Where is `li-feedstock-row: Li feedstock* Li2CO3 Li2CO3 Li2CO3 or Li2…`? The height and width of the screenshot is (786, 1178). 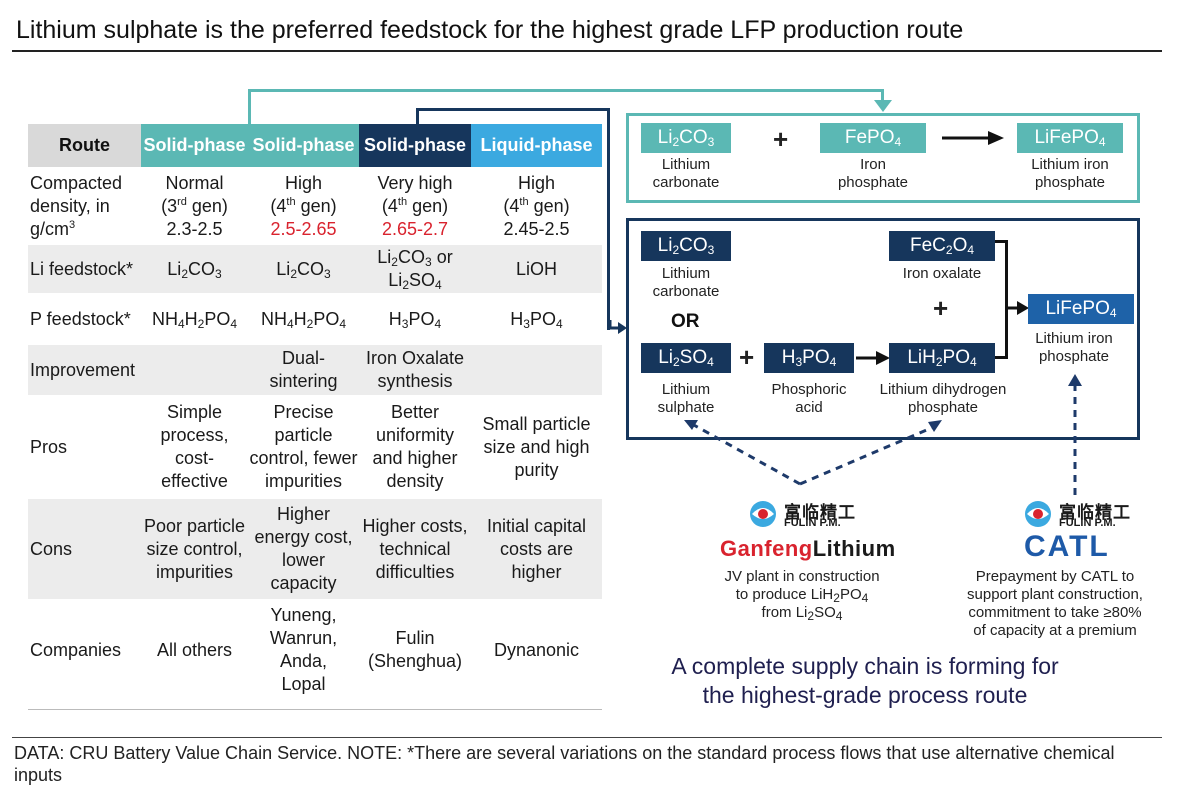 li-feedstock-row: Li feedstock* Li2CO3 Li2CO3 Li2CO3 or Li2… is located at coordinates (315, 269).